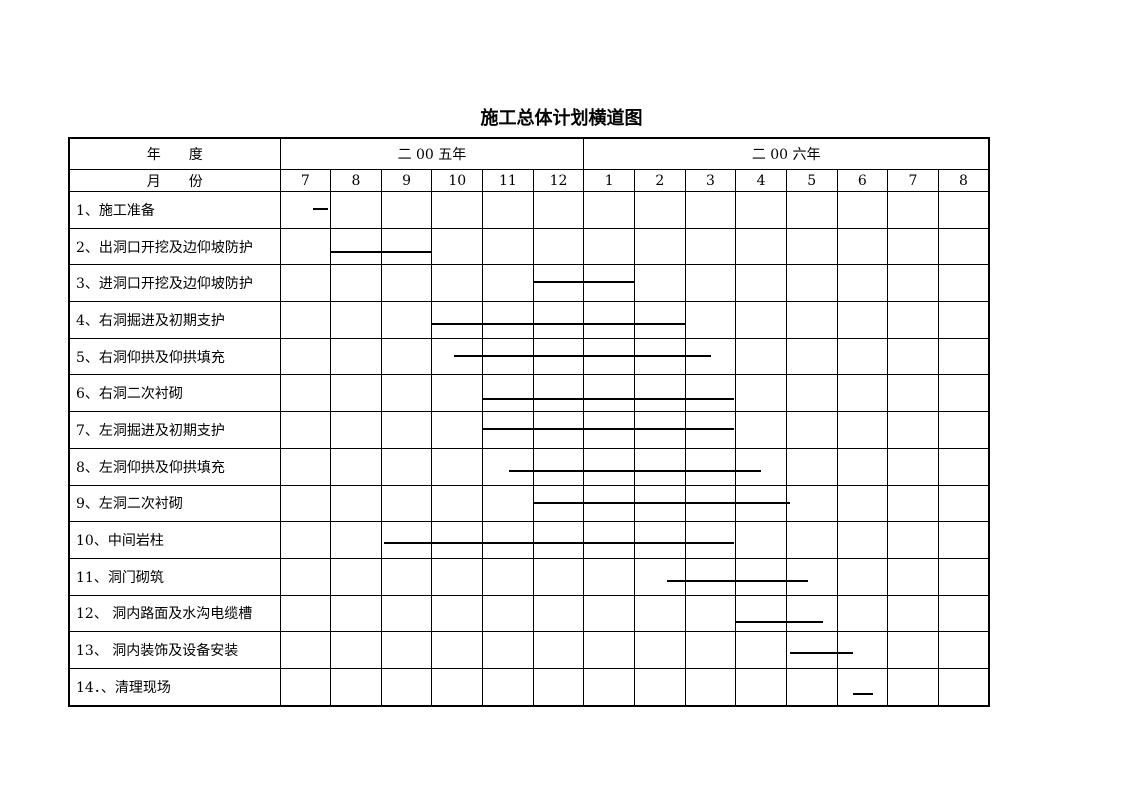 The image size is (1123, 794). Describe the element at coordinates (174, 503) in the screenshot. I see `task-label: 9、左洞二次衬砌` at that location.